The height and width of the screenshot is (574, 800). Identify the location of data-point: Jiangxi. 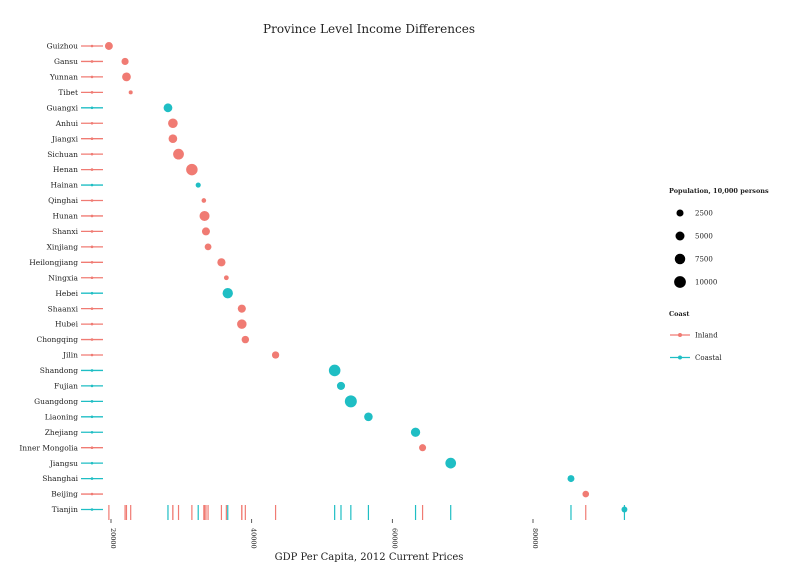
(173, 139).